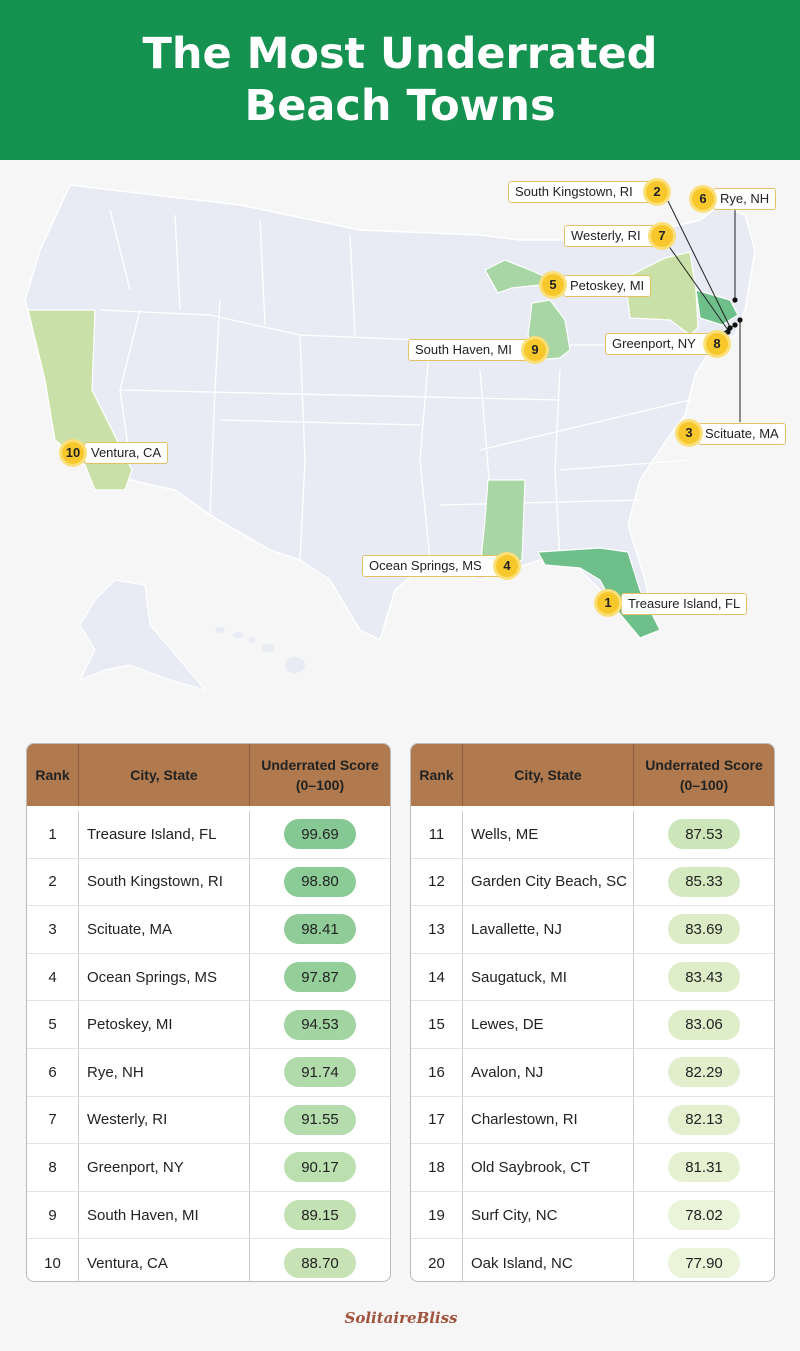  Describe the element at coordinates (164, 1072) in the screenshot. I see `city-cell: Rye, NH` at that location.